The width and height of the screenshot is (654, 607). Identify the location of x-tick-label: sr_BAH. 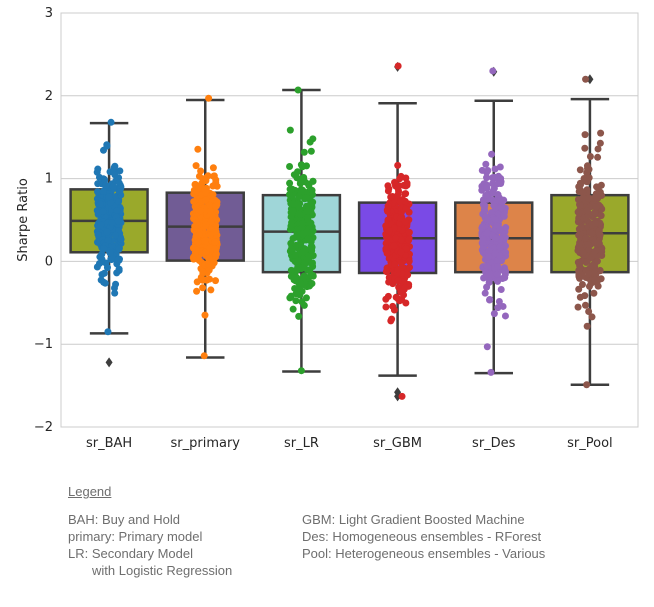
(109, 443).